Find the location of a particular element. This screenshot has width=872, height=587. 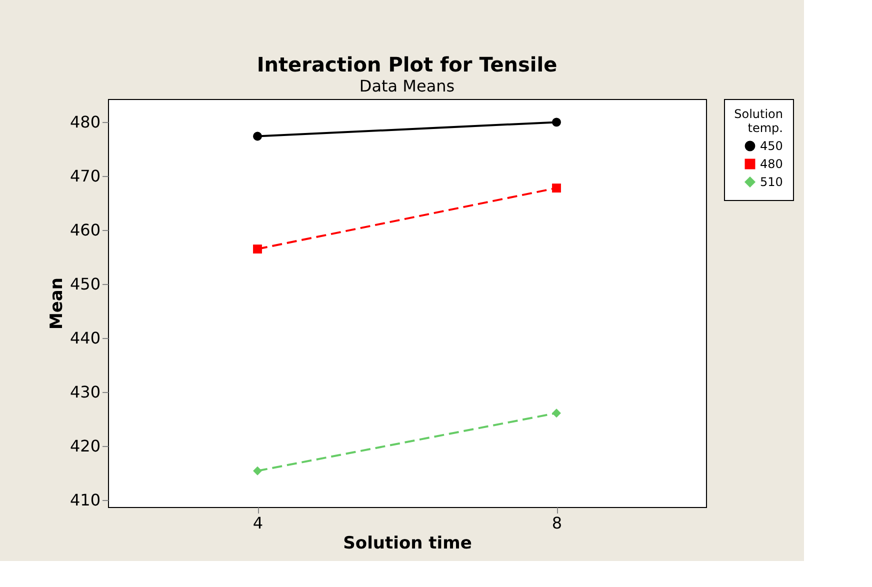

y-tick-label: 430 is located at coordinates (85, 392).